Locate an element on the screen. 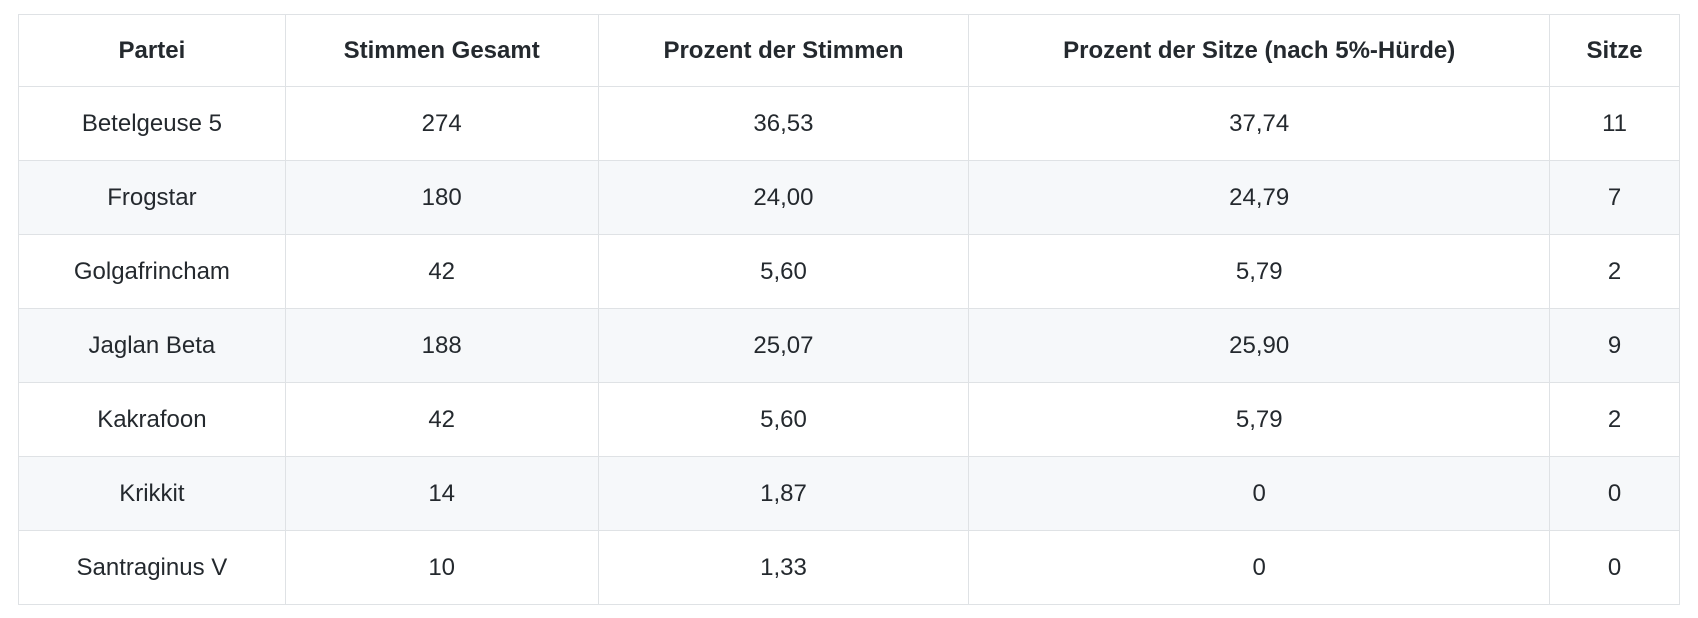  cell-prozent-stimmen: 24,00 is located at coordinates (783, 197).